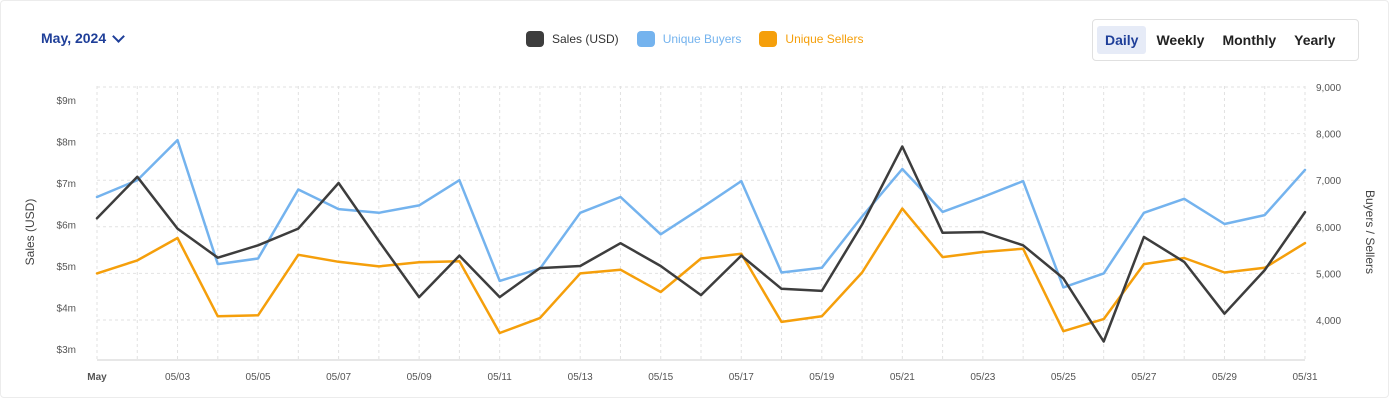 The width and height of the screenshot is (1390, 401). I want to click on x-tick-label: 05/23, so click(982, 377).